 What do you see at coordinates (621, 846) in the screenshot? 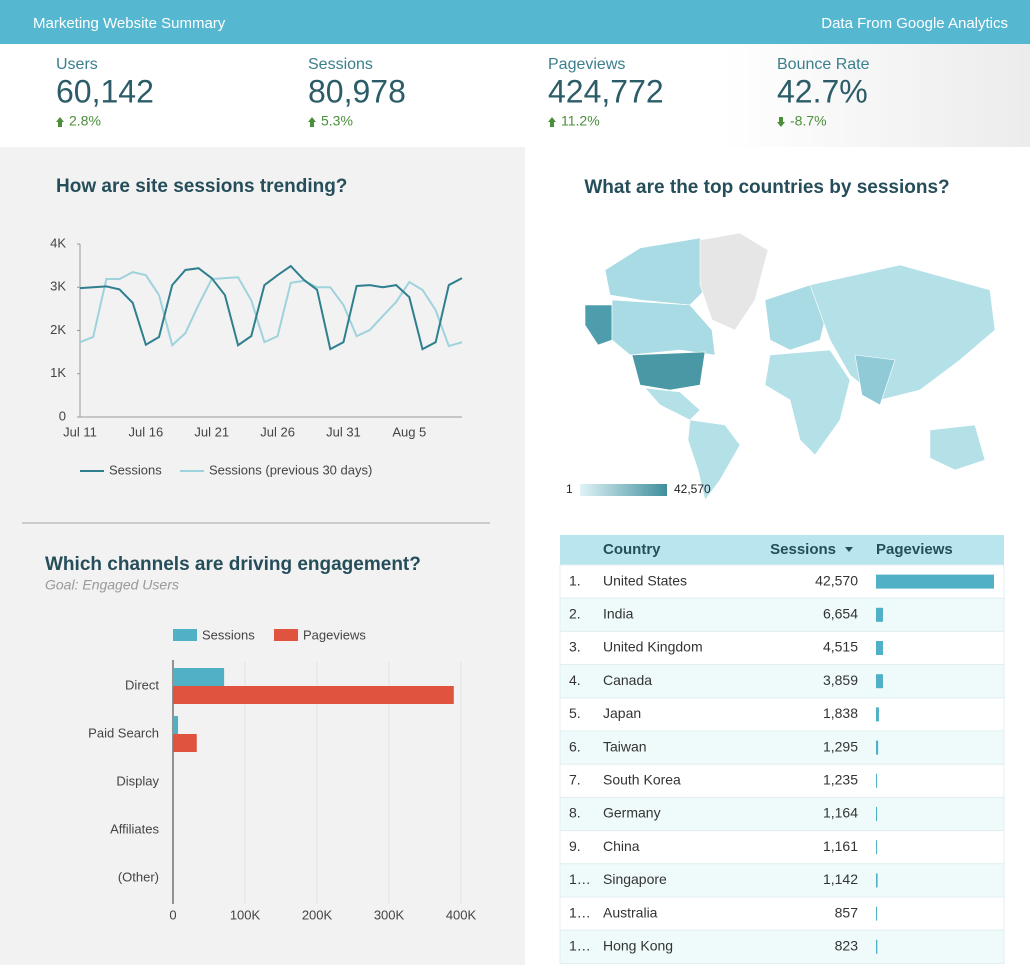
I see `country: China` at bounding box center [621, 846].